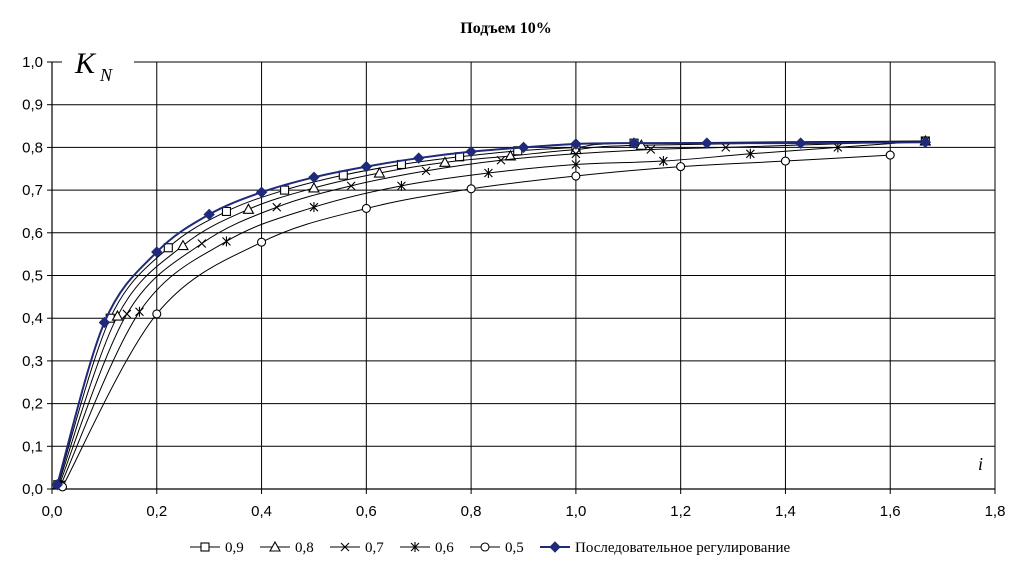 The width and height of the screenshot is (1013, 566). What do you see at coordinates (980, 464) in the screenshot?
I see `x-axis-label: i` at bounding box center [980, 464].